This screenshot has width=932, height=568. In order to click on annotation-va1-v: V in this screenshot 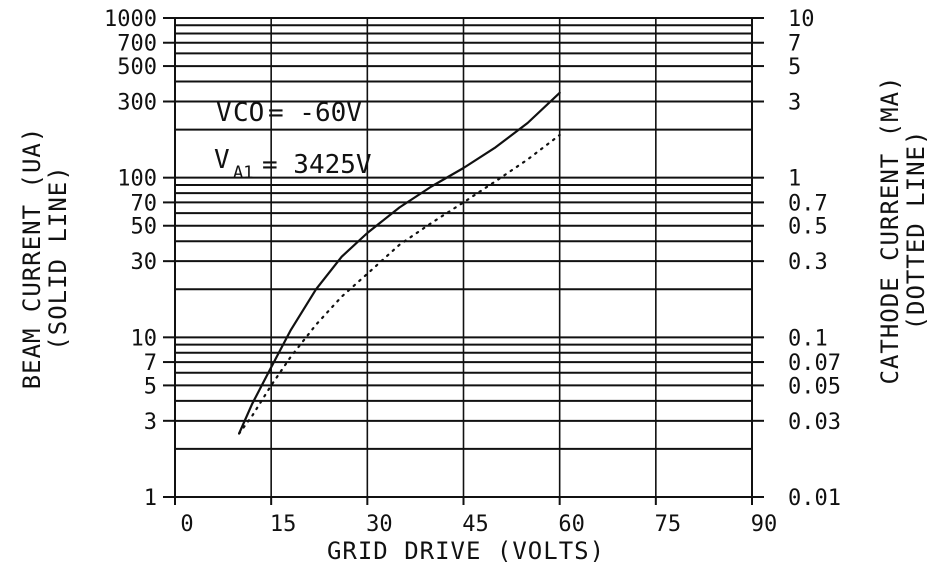, I will do `click(222, 160)`.